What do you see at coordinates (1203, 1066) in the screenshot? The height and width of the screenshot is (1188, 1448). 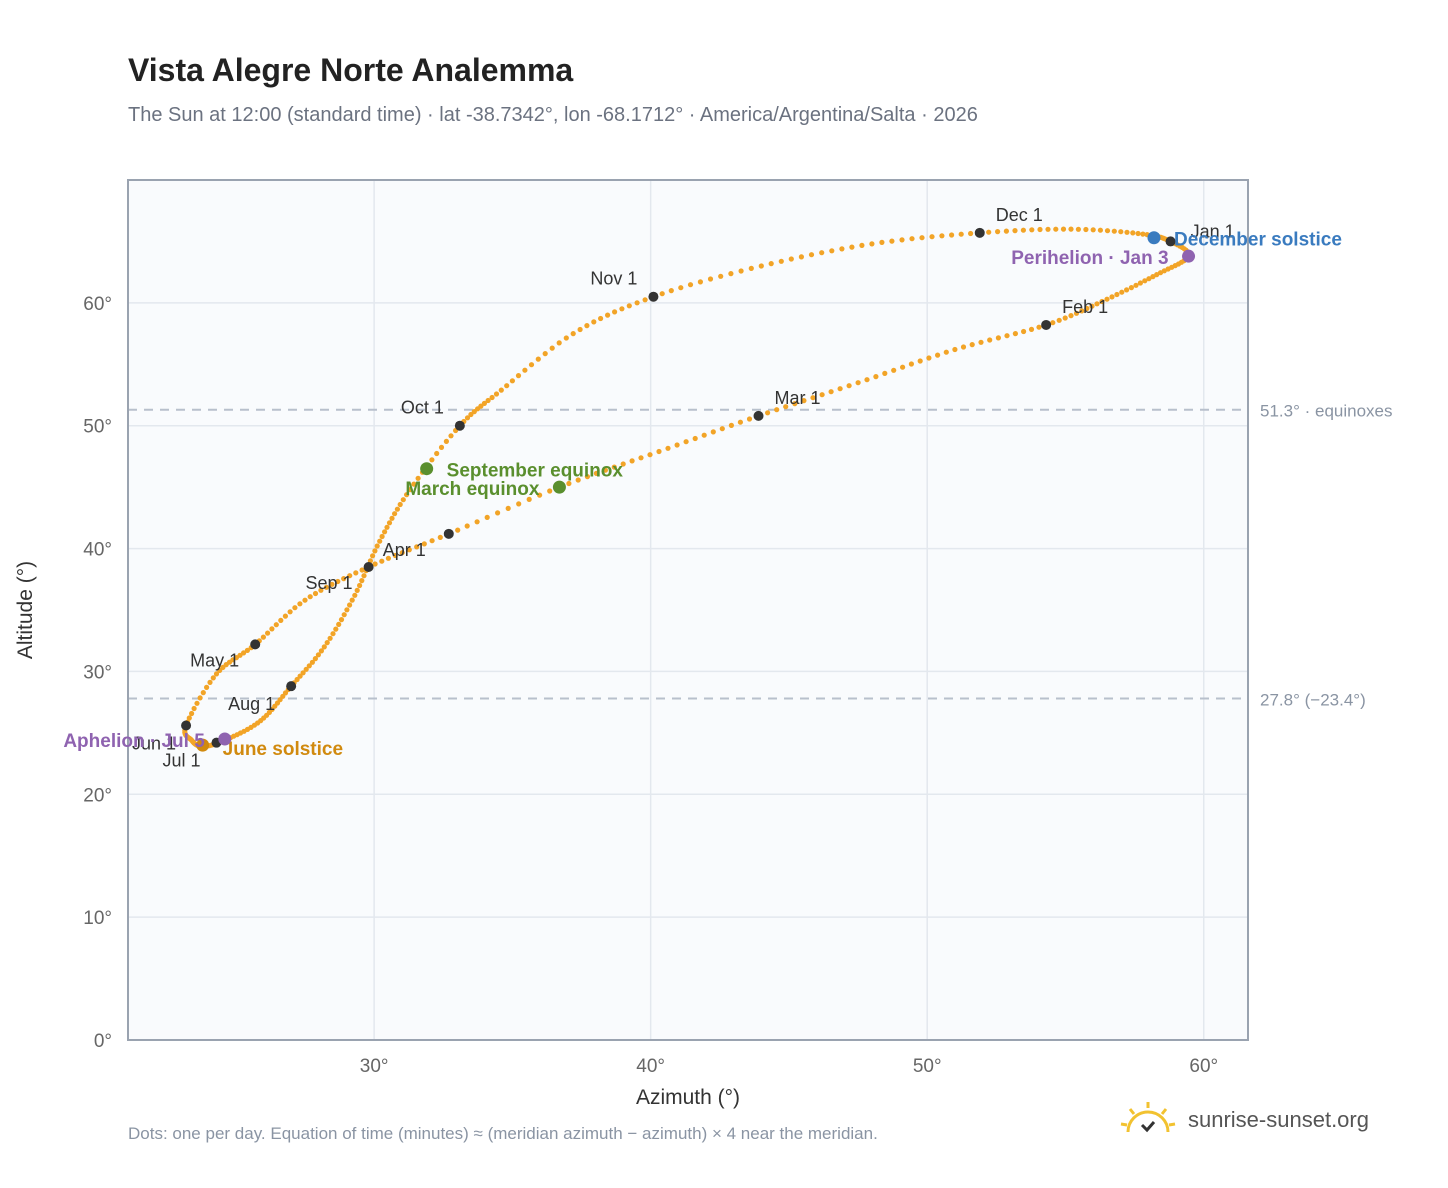 I see `x-tick-label: 60°` at bounding box center [1203, 1066].